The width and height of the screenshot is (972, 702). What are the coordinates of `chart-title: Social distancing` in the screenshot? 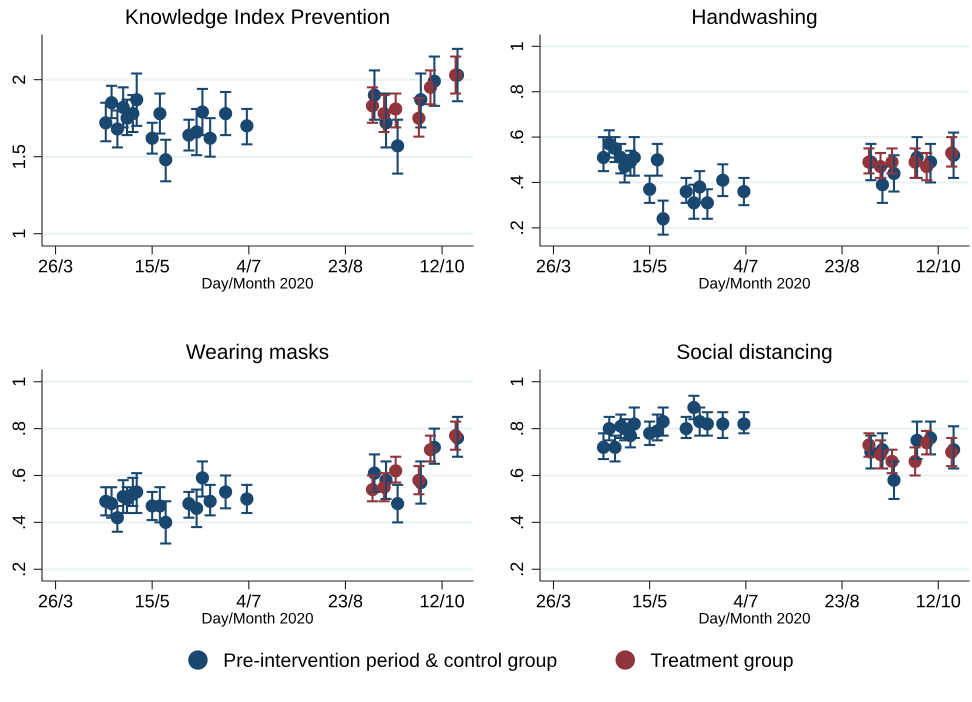 It's located at (754, 354).